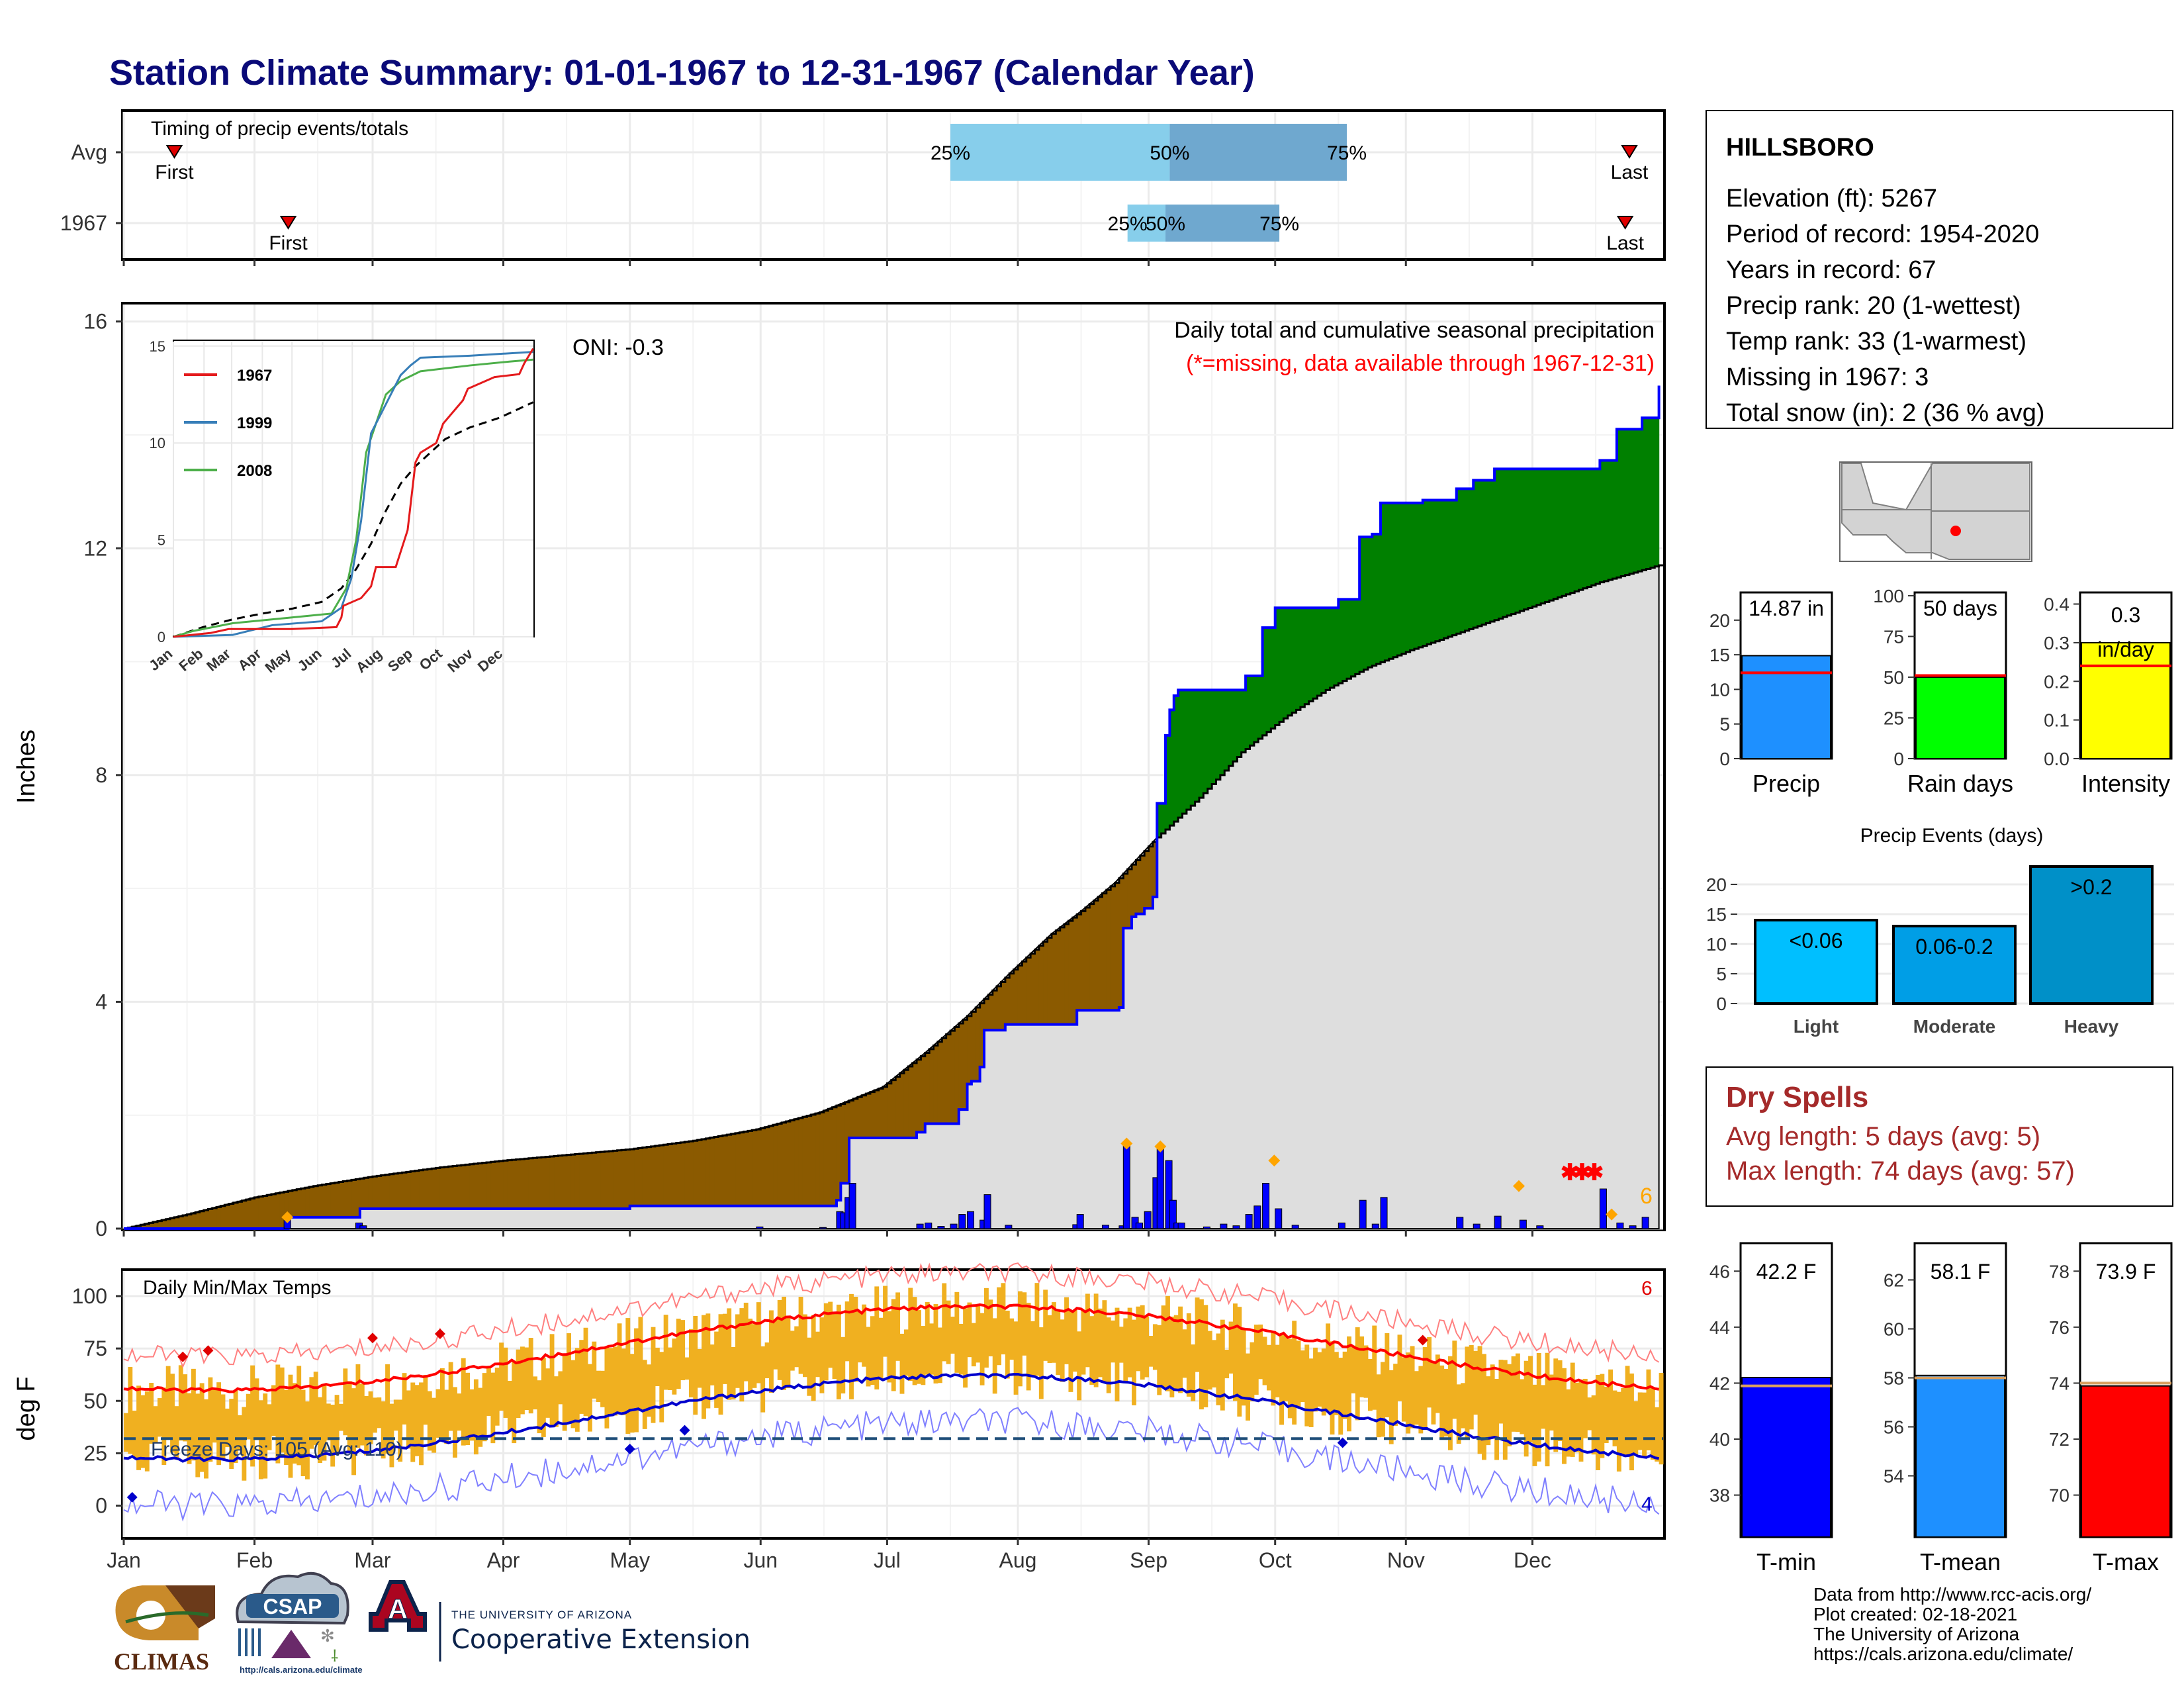 The width and height of the screenshot is (2184, 1688). Describe the element at coordinates (255, 423) in the screenshot. I see `inset-legend-label: 1999` at that location.